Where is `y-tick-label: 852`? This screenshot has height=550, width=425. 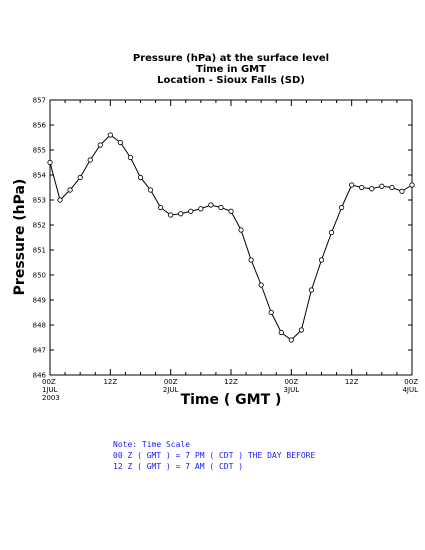 y-tick-label: 852 is located at coordinates (39, 226).